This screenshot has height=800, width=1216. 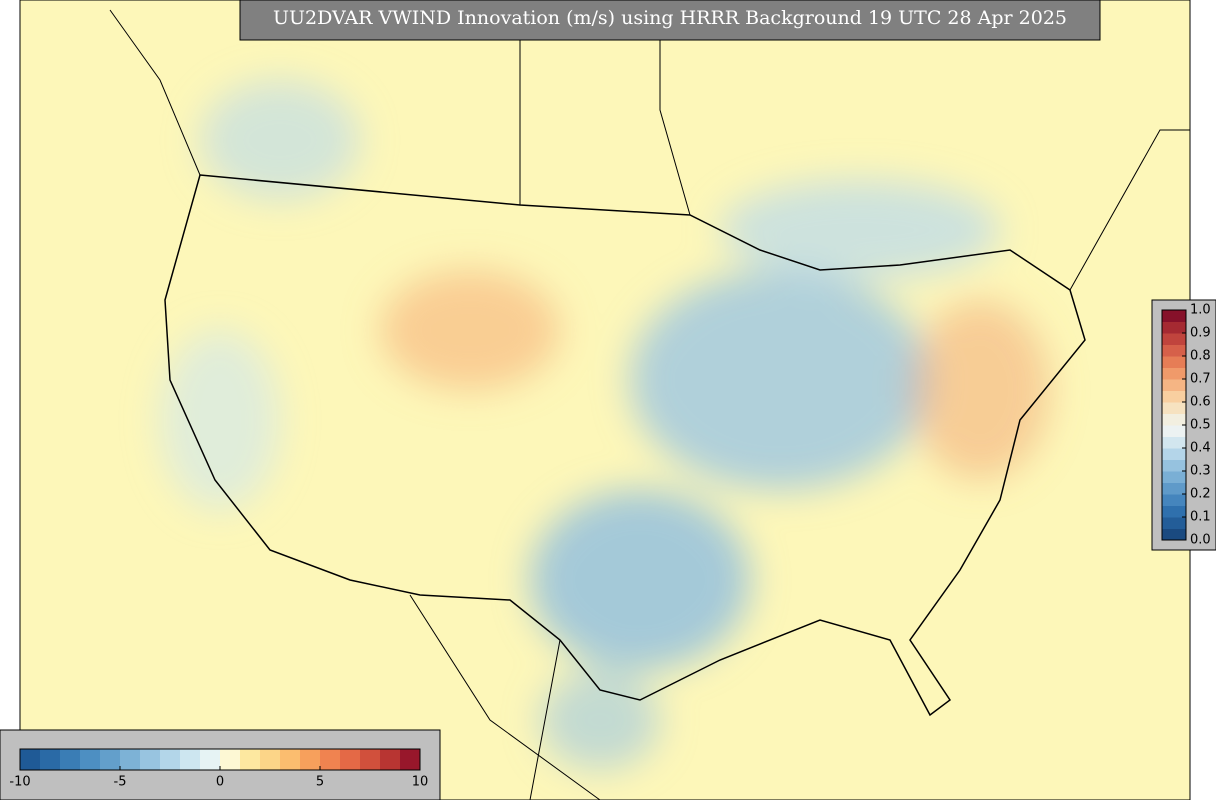 I want to click on colorbar-tick-label: 0.3, so click(x=1200, y=471).